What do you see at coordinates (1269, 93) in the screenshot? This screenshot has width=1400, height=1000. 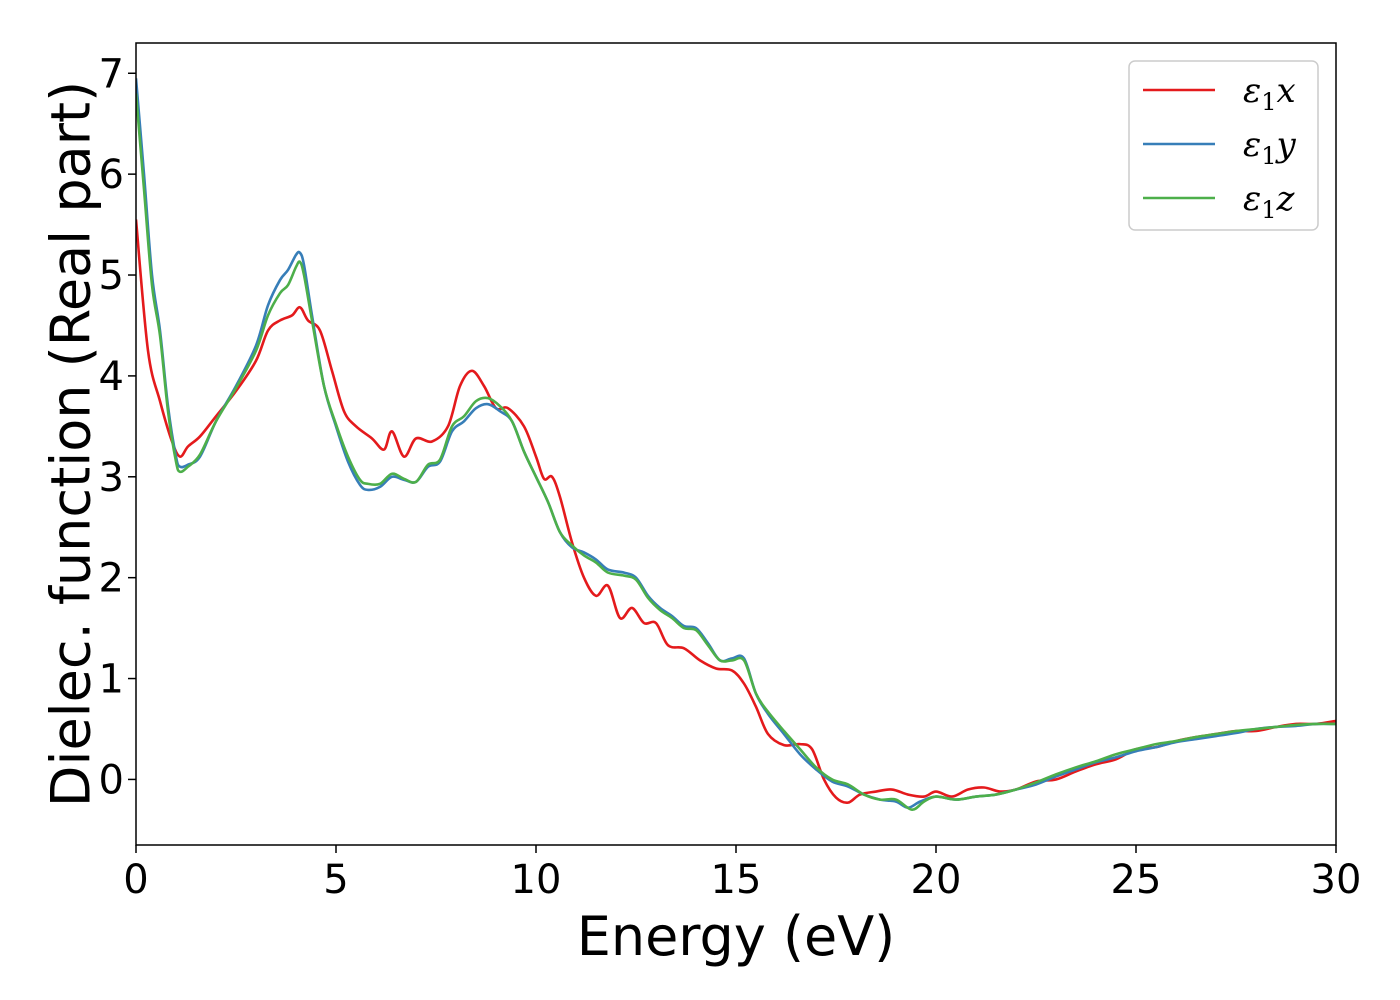 I see `legend-label-x: ε1x` at bounding box center [1269, 93].